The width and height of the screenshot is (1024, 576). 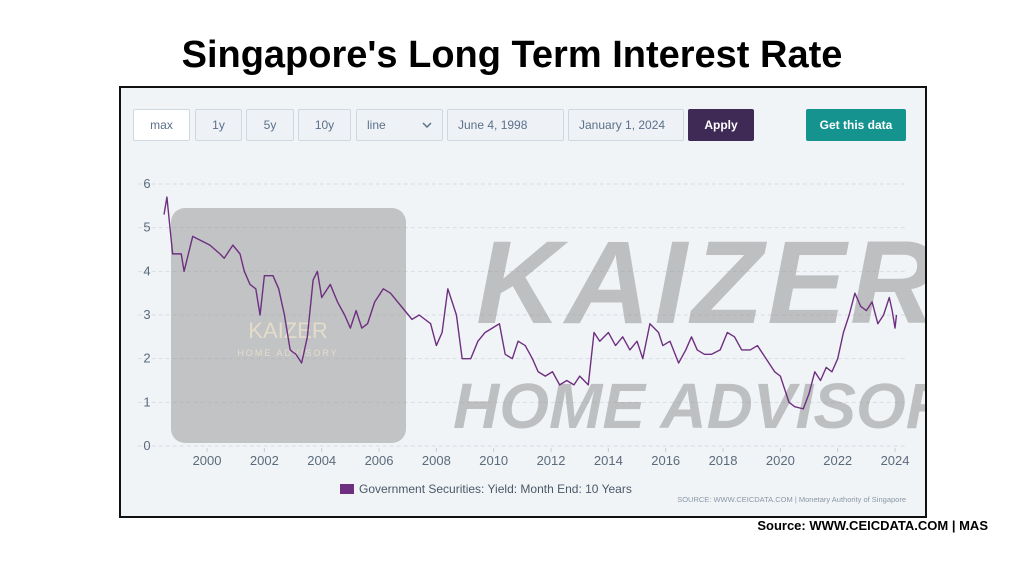 What do you see at coordinates (146, 183) in the screenshot?
I see `y-tick-label: 6` at bounding box center [146, 183].